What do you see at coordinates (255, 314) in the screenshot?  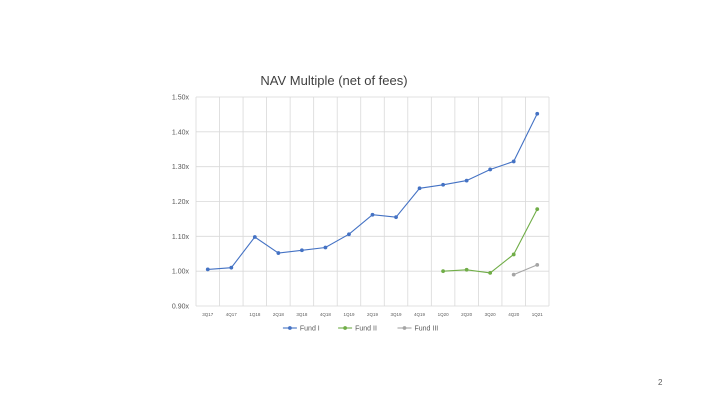 I see `x-tick-label: 1Q18` at bounding box center [255, 314].